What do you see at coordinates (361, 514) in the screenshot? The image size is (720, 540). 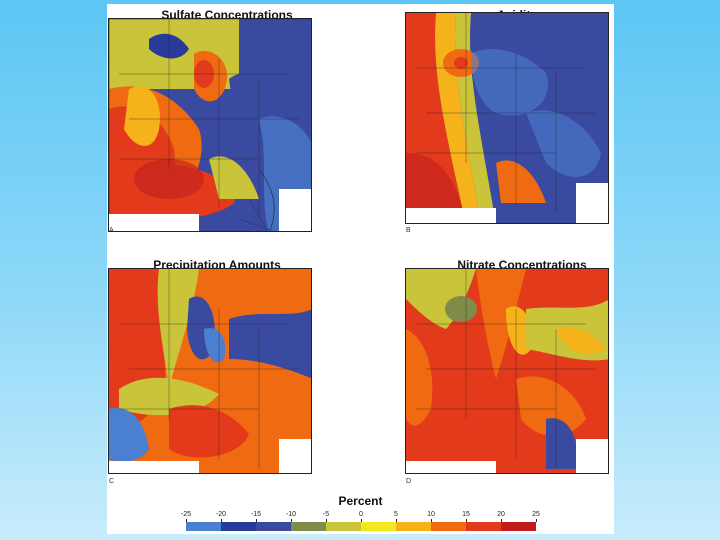 I see `legend-tick-label: 0` at bounding box center [361, 514].